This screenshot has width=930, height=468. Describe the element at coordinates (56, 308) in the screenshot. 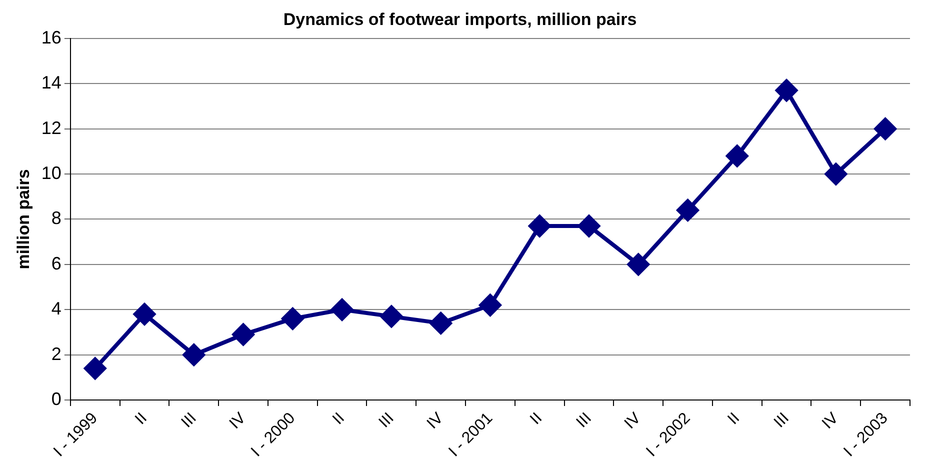

I see `y-tick-label: 4` at that location.